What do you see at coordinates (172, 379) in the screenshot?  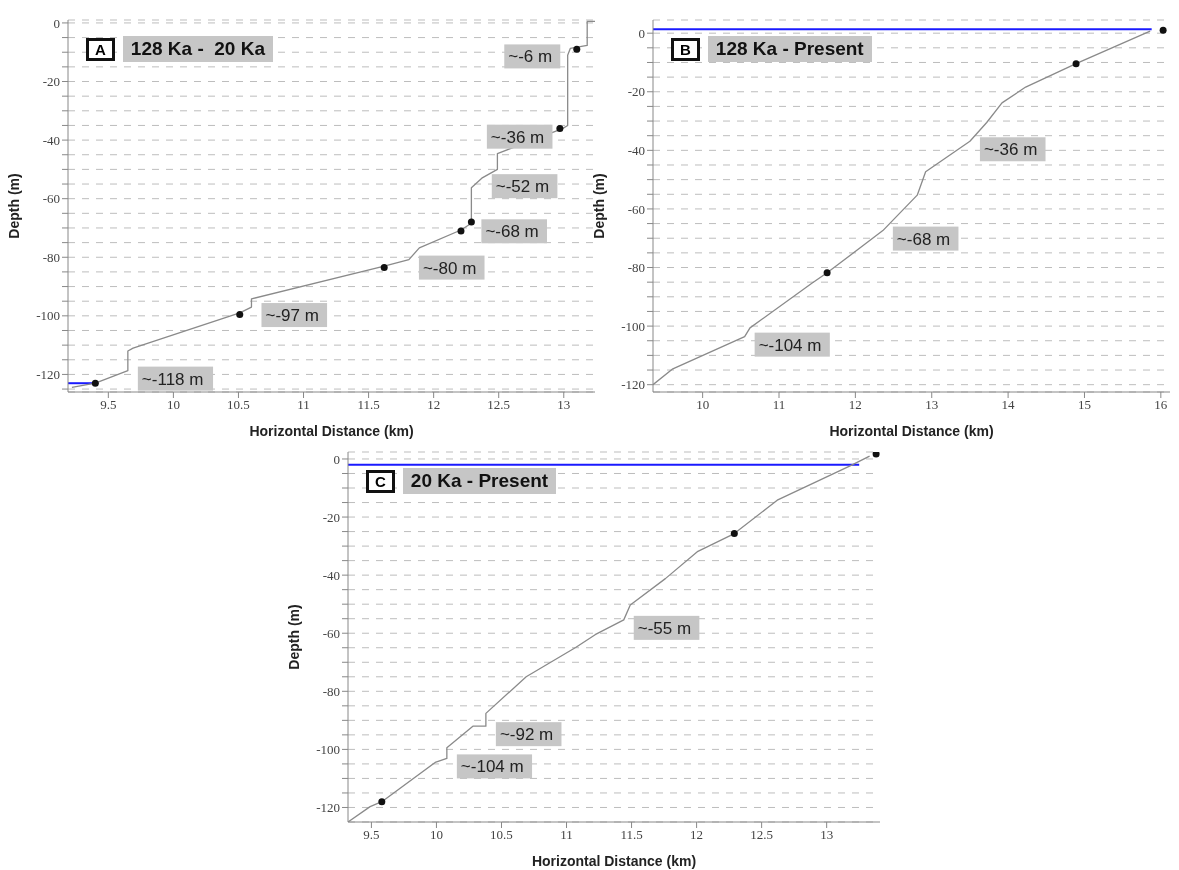 I see `annotation: ~-118 m` at bounding box center [172, 379].